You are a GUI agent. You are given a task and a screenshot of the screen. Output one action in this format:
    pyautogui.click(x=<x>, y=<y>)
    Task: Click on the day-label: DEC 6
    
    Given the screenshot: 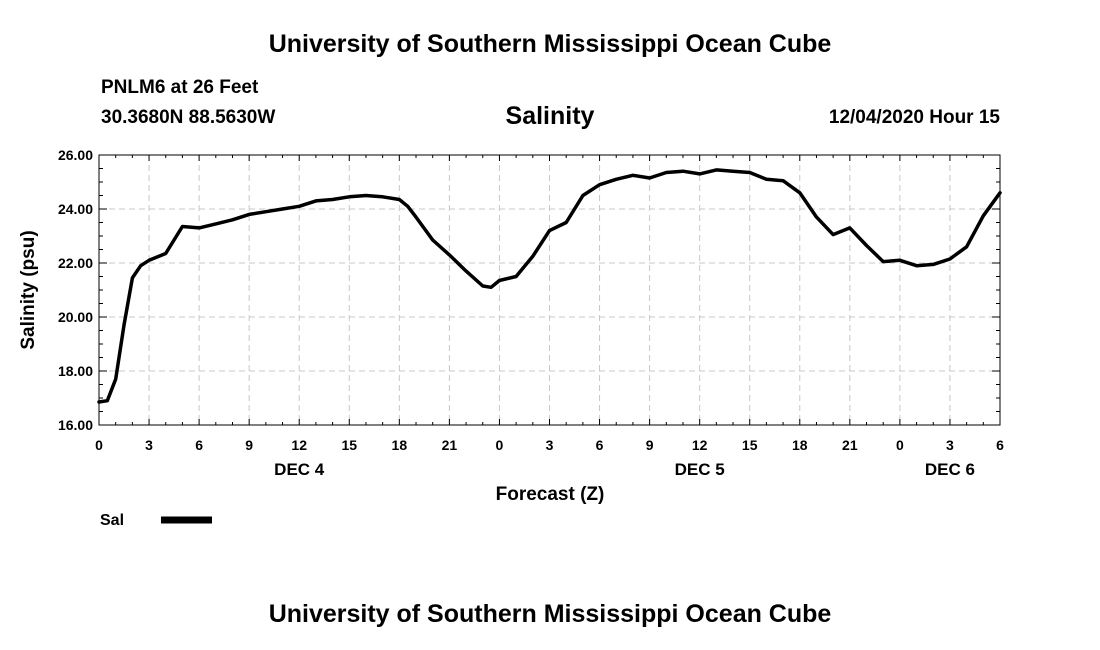 What is the action you would take?
    pyautogui.click(x=950, y=469)
    